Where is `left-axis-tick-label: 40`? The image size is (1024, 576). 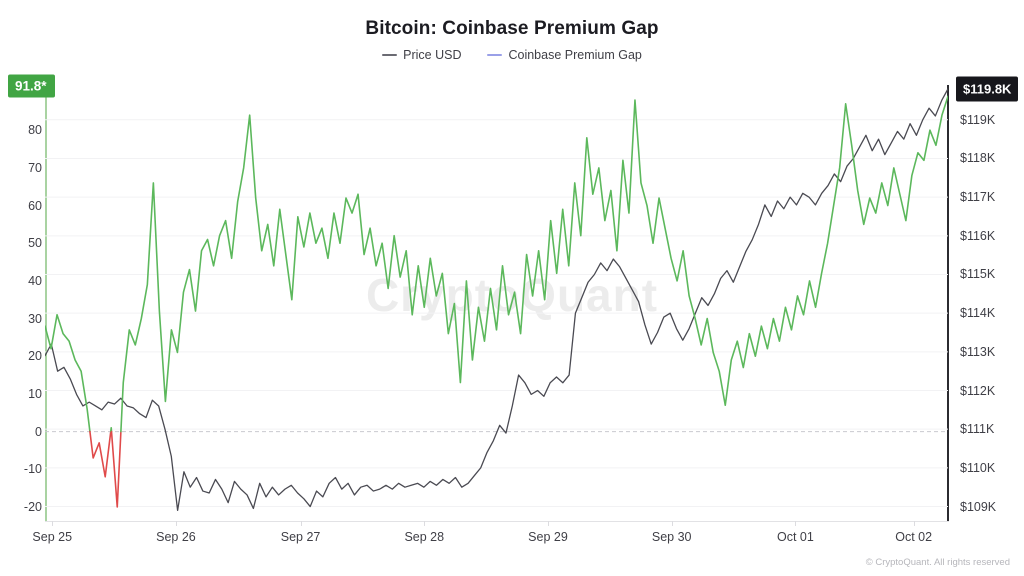 left-axis-tick-label: 40 is located at coordinates (35, 280).